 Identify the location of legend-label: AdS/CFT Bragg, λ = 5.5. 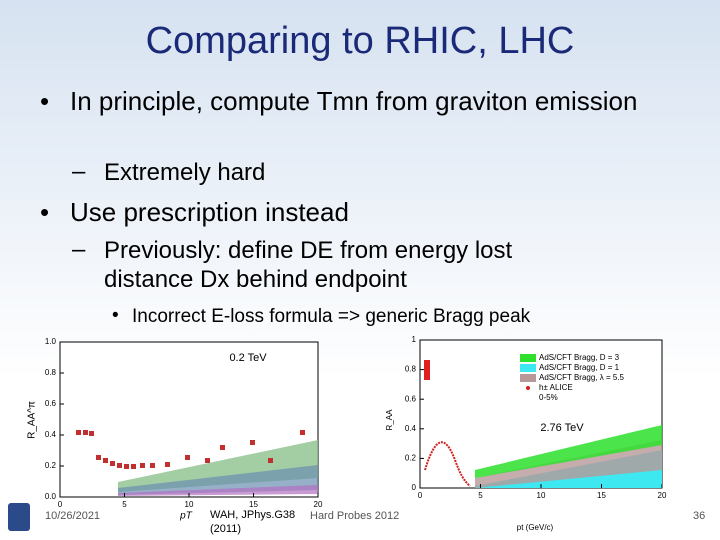
(582, 377).